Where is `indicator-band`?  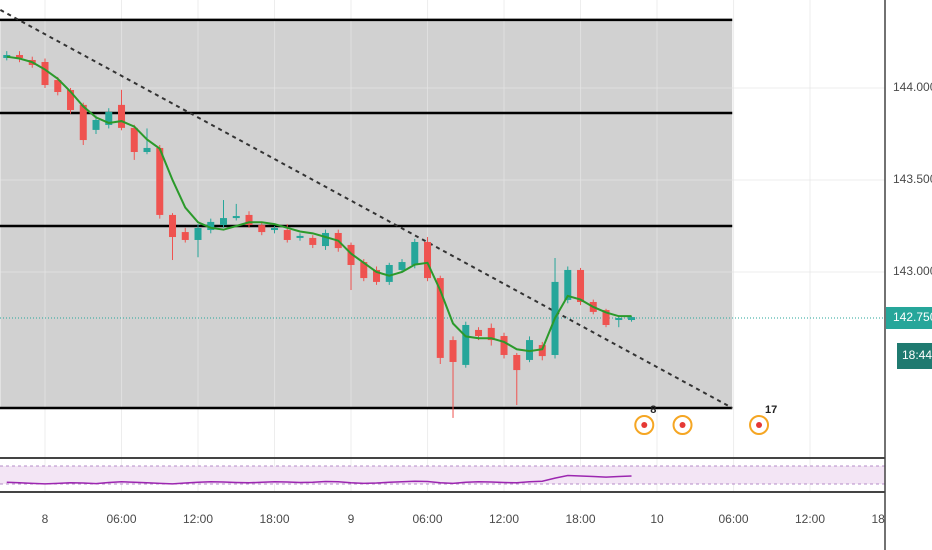
indicator-band is located at coordinates (442, 475).